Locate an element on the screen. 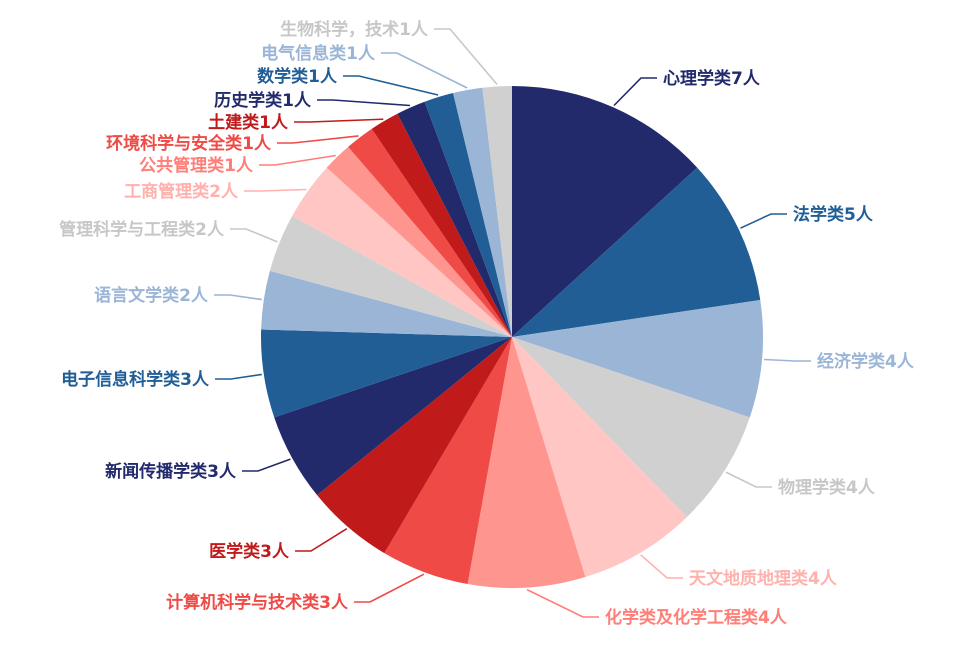  slice-label: 土建类1人 is located at coordinates (248, 122).